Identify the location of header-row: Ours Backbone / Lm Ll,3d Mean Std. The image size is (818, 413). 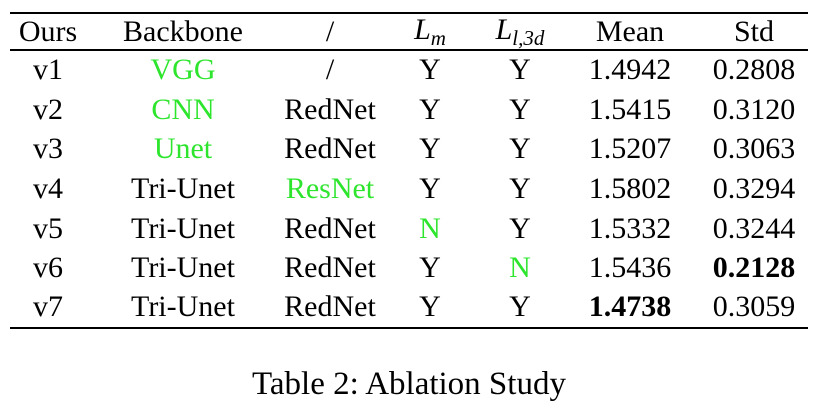
(409, 31).